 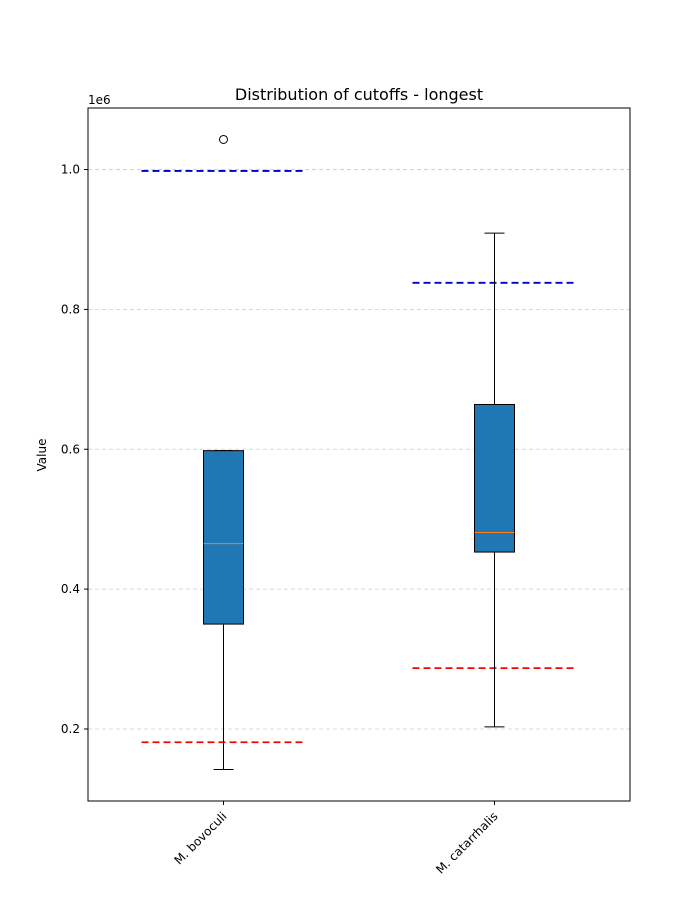 What do you see at coordinates (70, 309) in the screenshot?
I see `y-tick-label: 0.8` at bounding box center [70, 309].